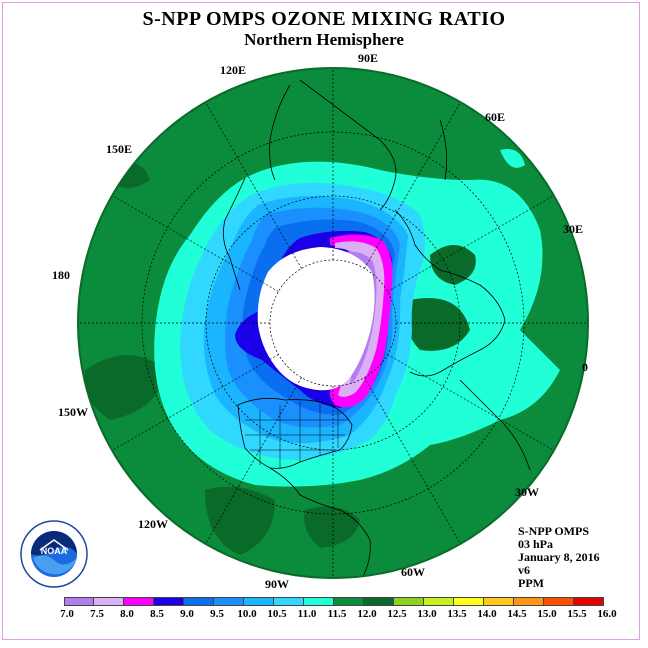 This screenshot has height=648, width=648. I want to click on colorbar-tick-label: 9.0, so click(187, 614).